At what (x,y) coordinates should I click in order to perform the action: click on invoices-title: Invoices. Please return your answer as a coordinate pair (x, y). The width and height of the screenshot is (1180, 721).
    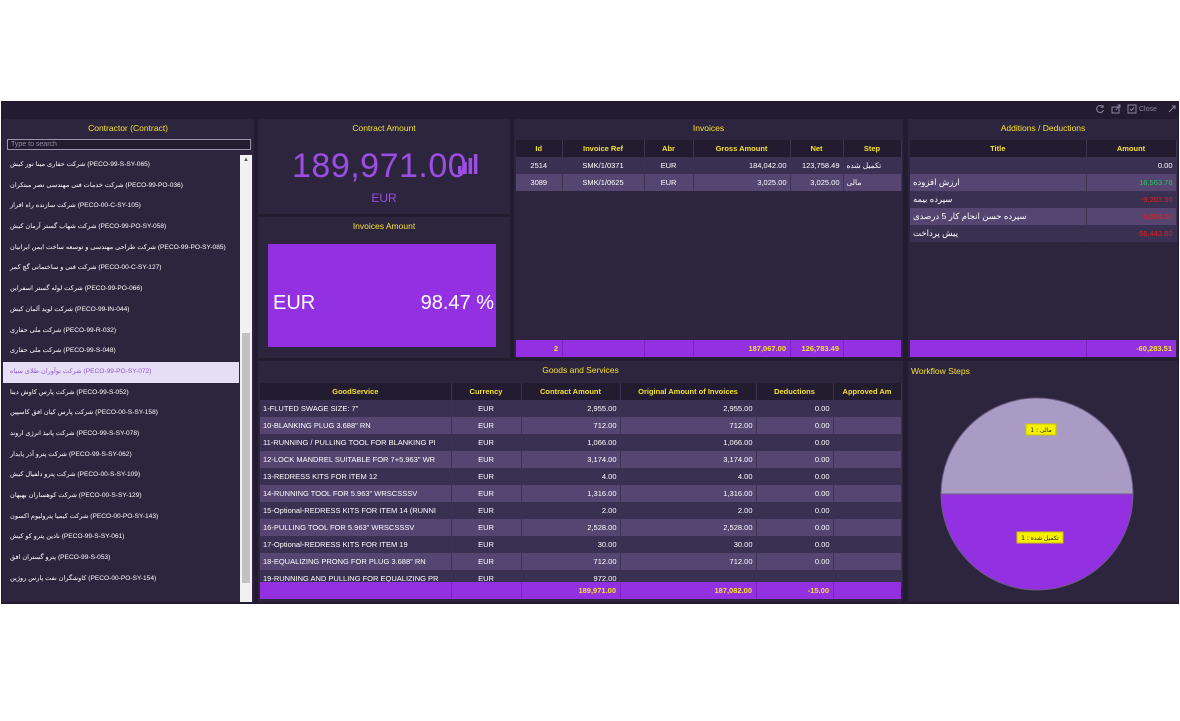
    Looking at the image, I should click on (708, 128).